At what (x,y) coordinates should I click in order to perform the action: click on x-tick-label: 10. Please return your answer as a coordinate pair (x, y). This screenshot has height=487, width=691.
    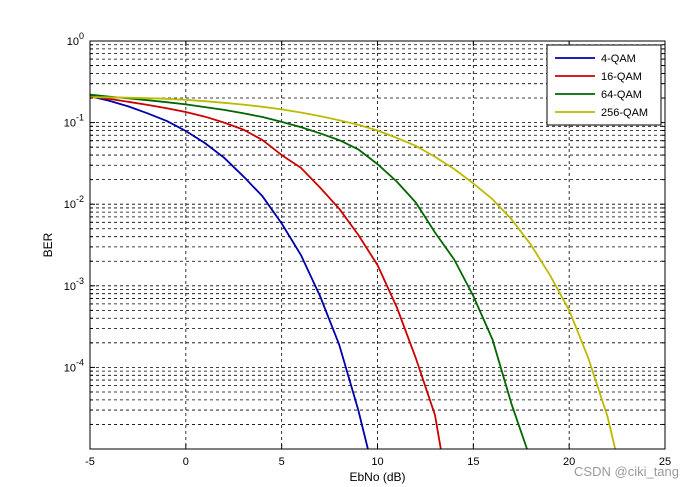
    Looking at the image, I should click on (377, 462).